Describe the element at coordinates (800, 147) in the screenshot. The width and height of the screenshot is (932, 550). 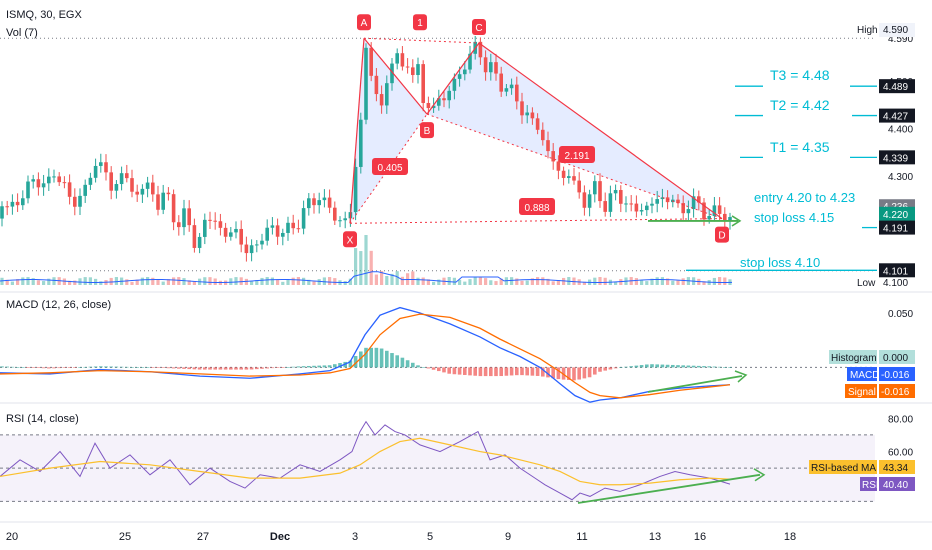
I see `target-t1-label: T1 = 4.35` at that location.